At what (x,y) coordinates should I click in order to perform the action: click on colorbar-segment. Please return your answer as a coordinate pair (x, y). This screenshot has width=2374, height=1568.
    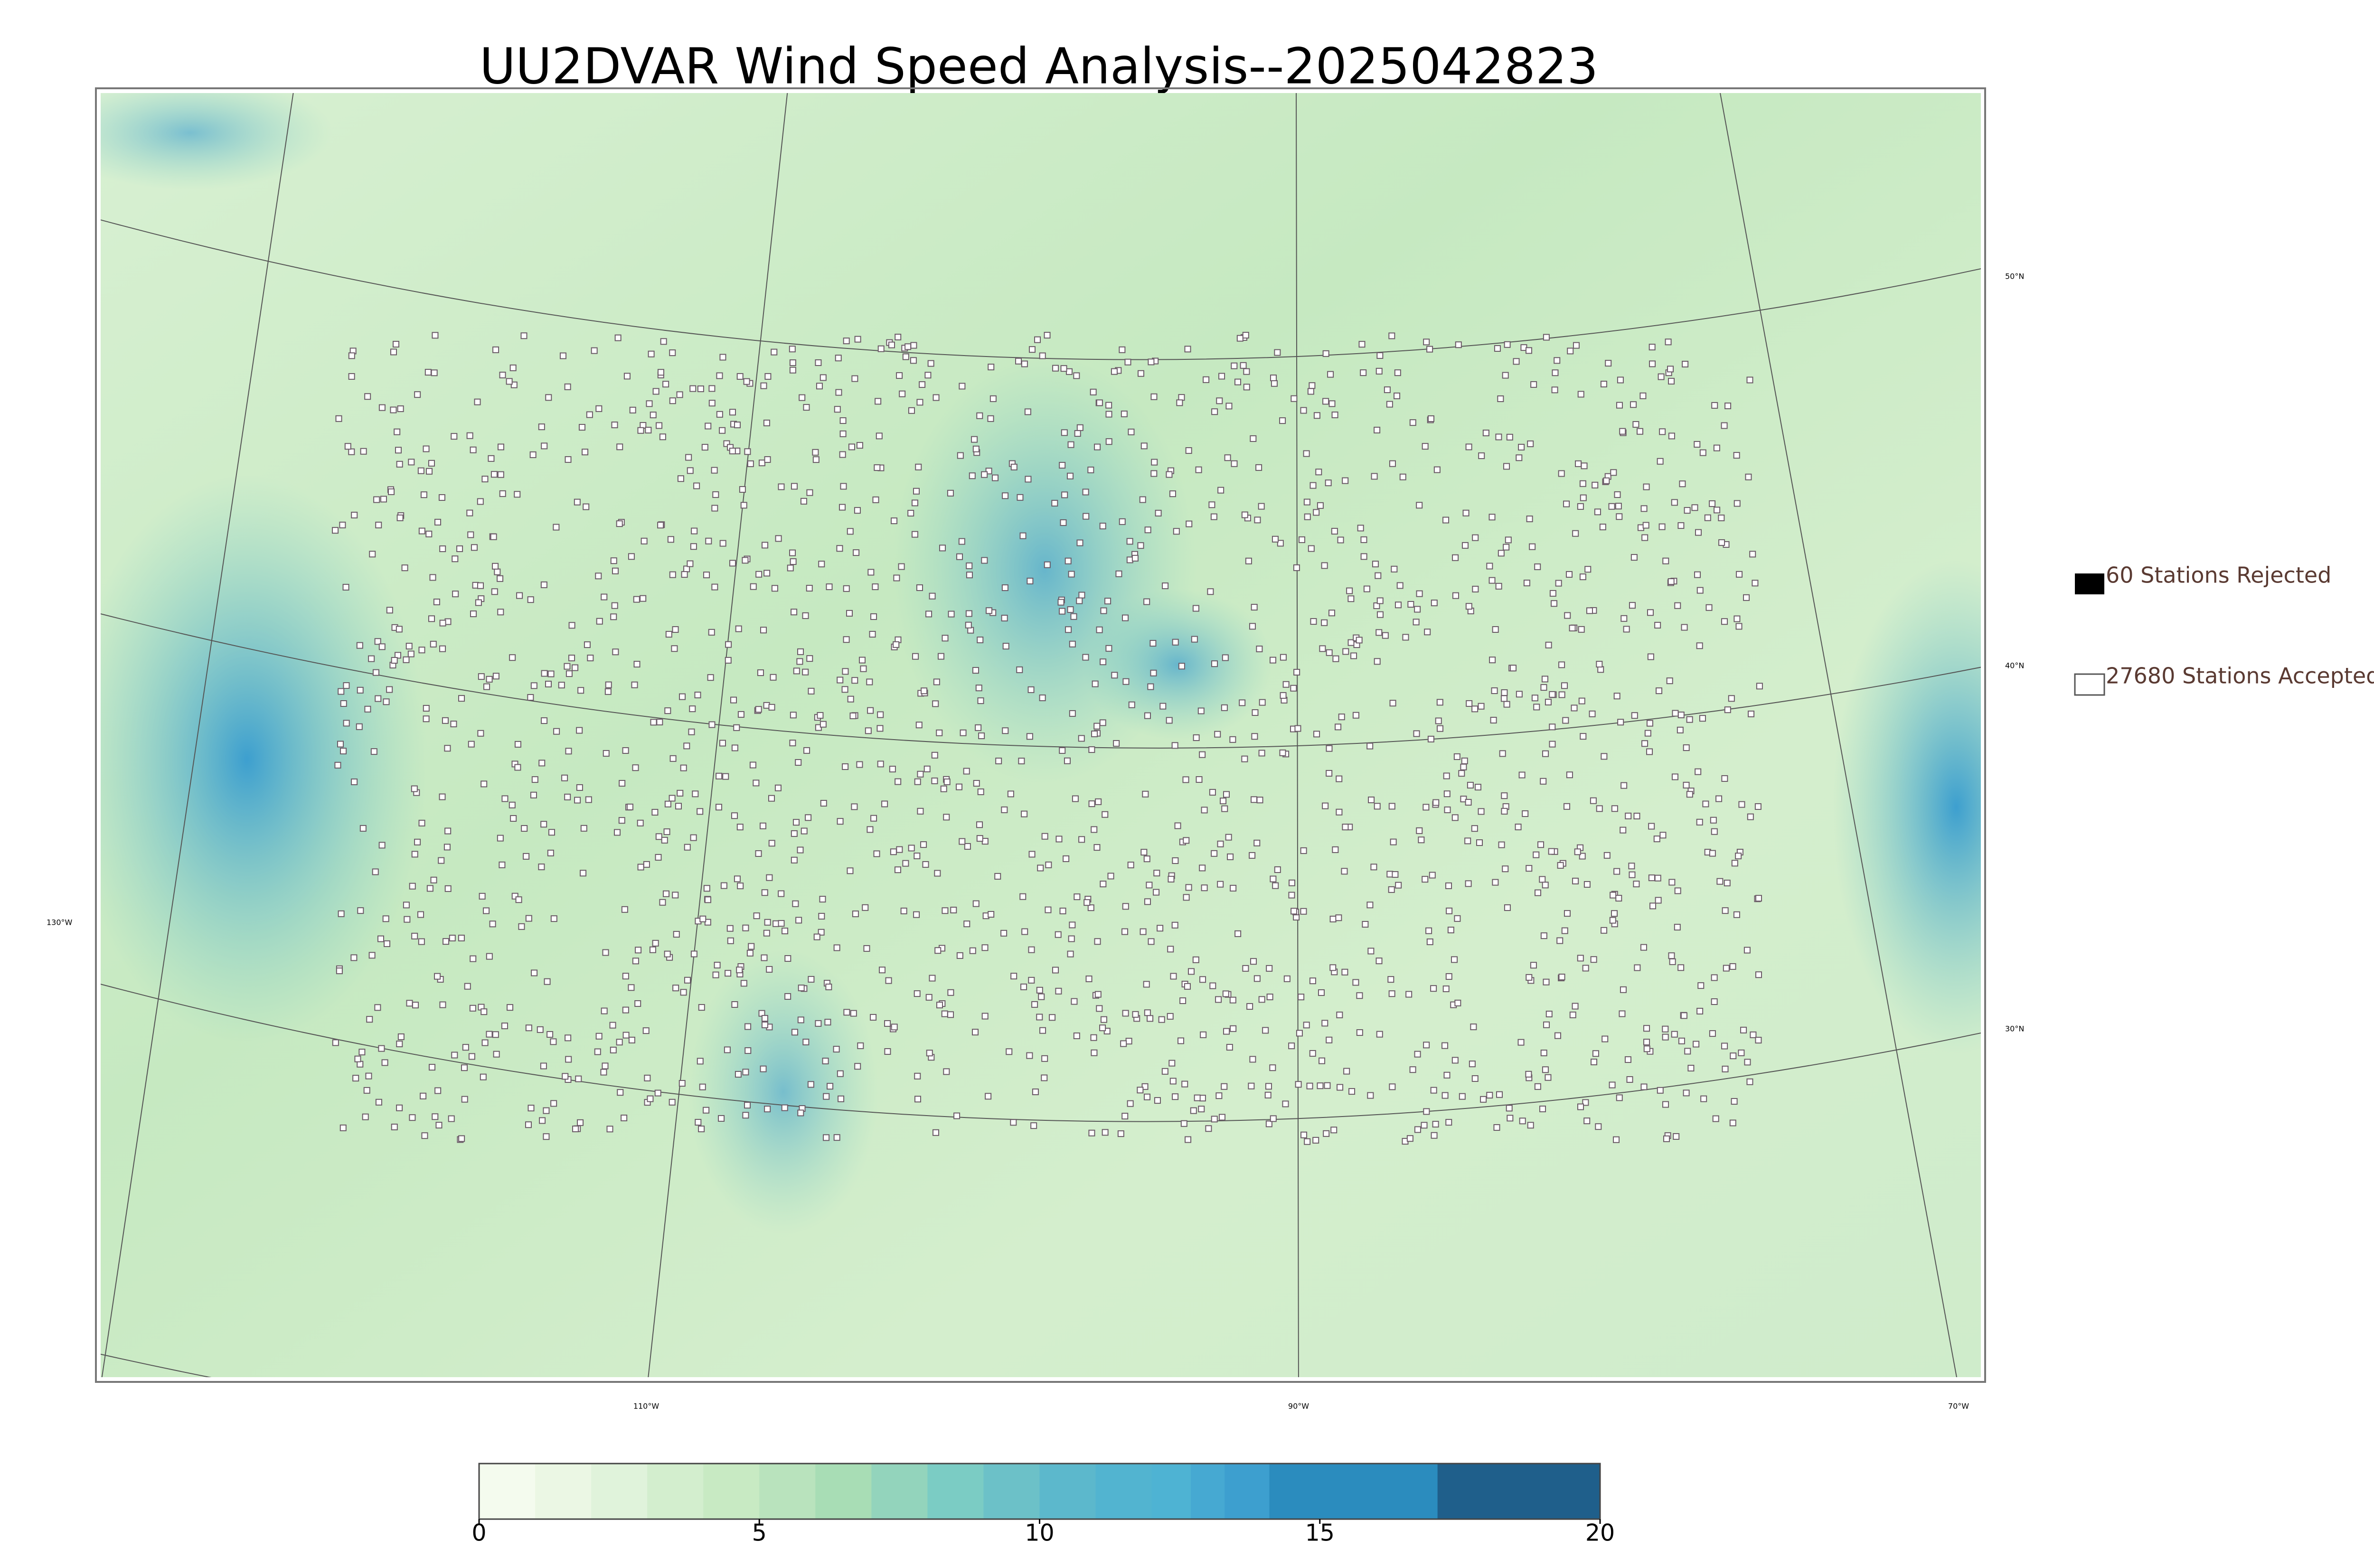
    Looking at the image, I should click on (1519, 1492).